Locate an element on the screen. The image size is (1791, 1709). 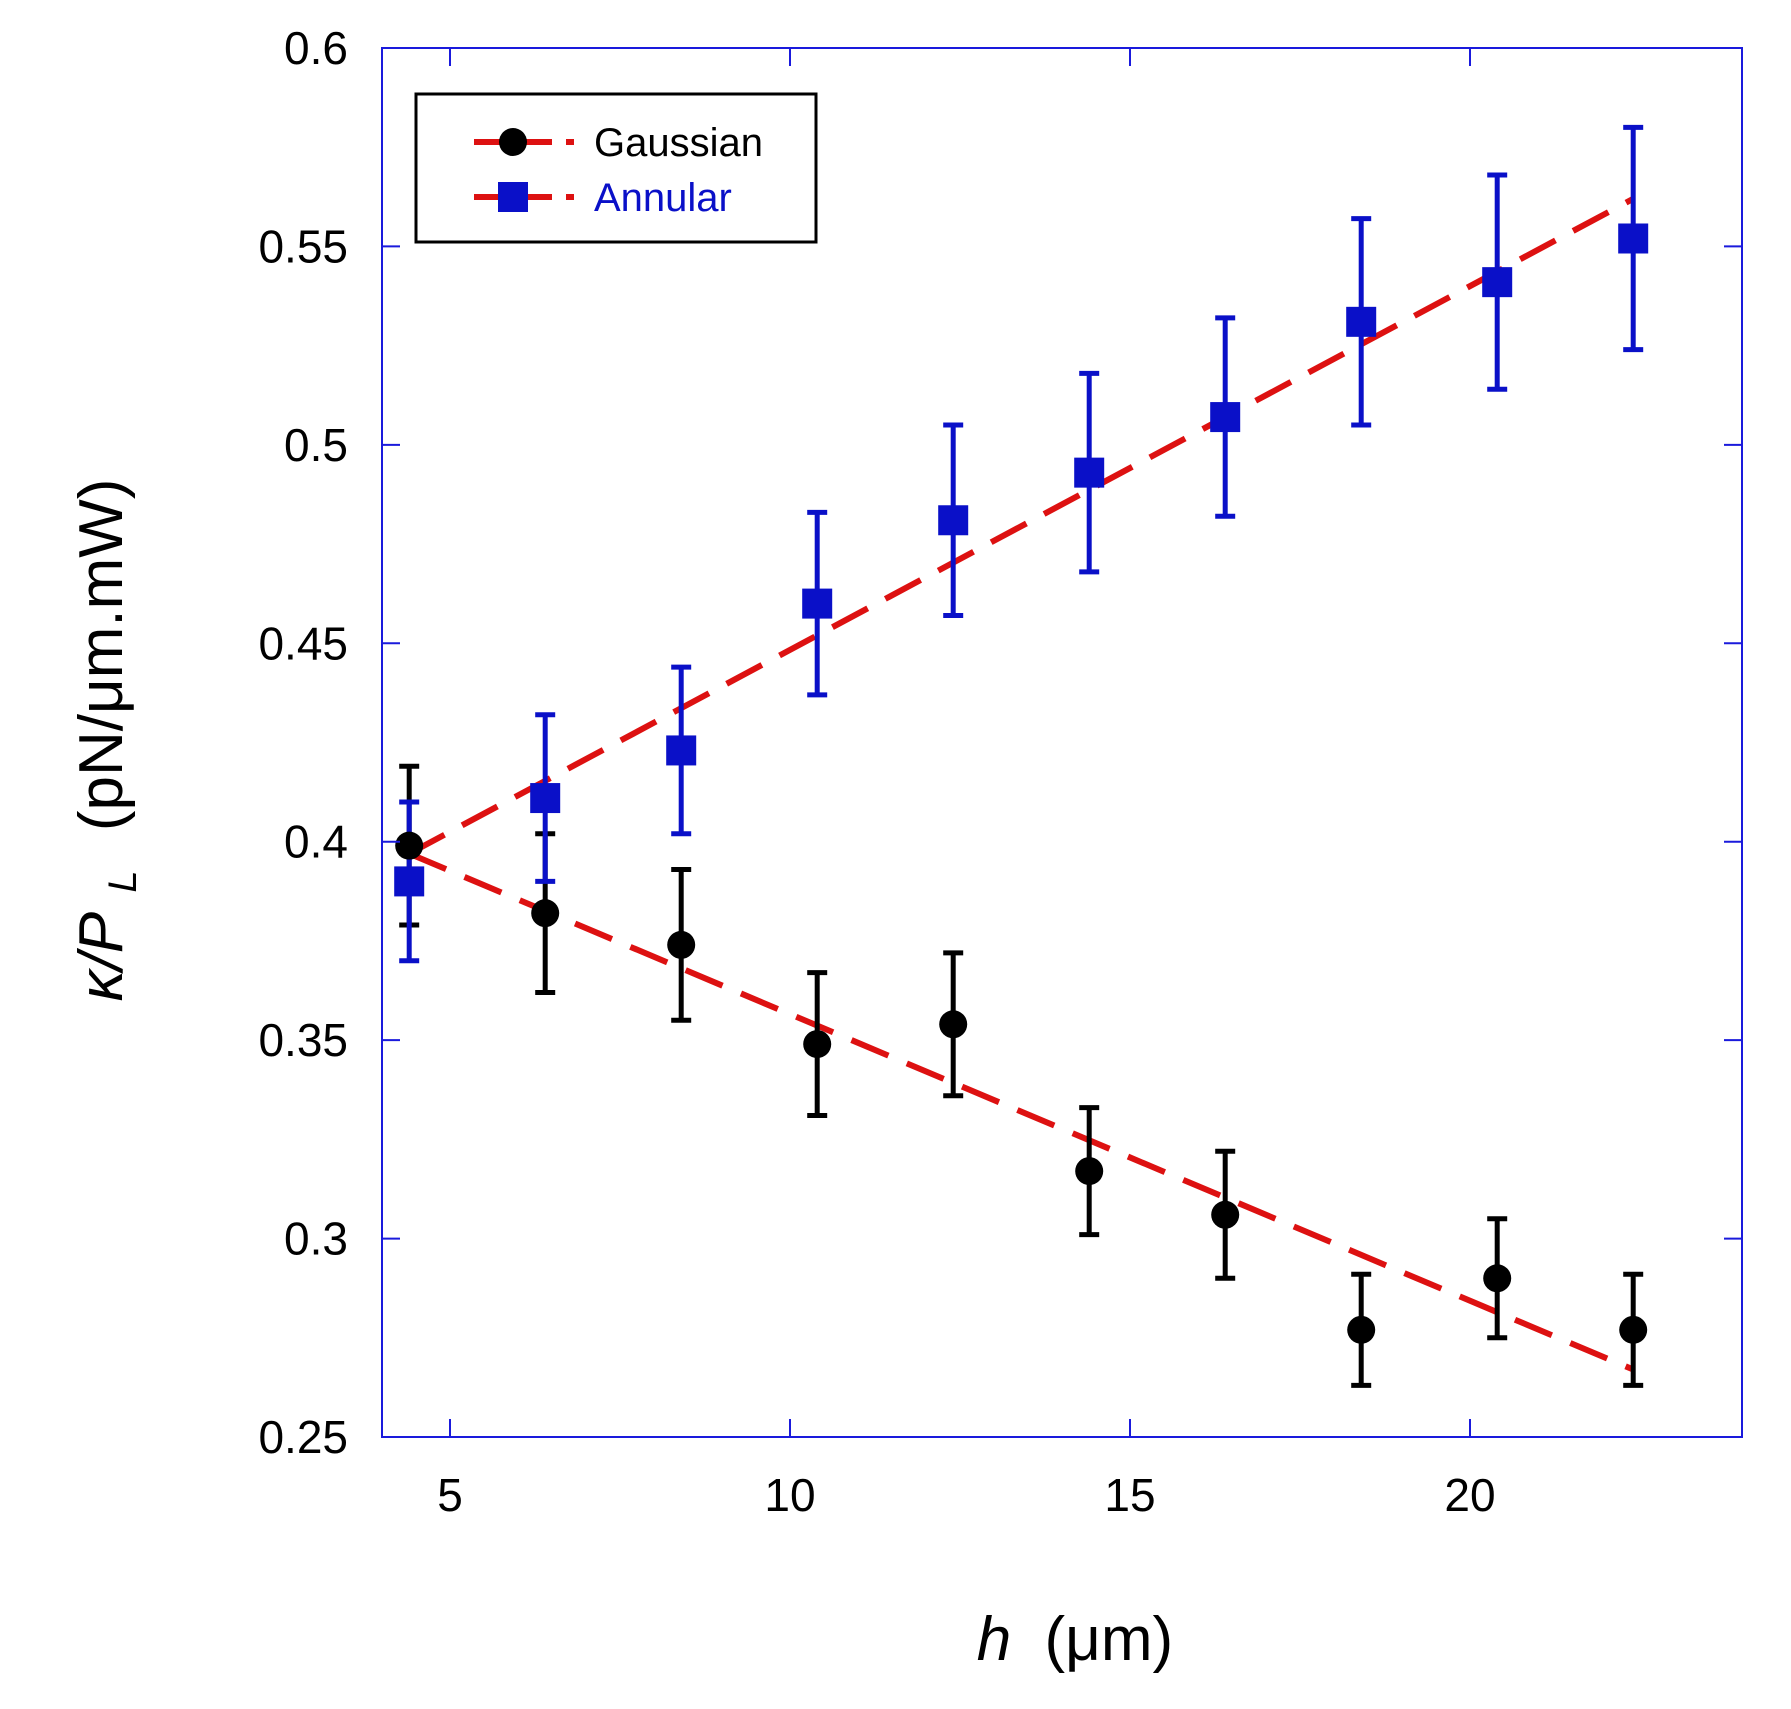
x-axis-title: h (μm) is located at coordinates (1075, 1639).